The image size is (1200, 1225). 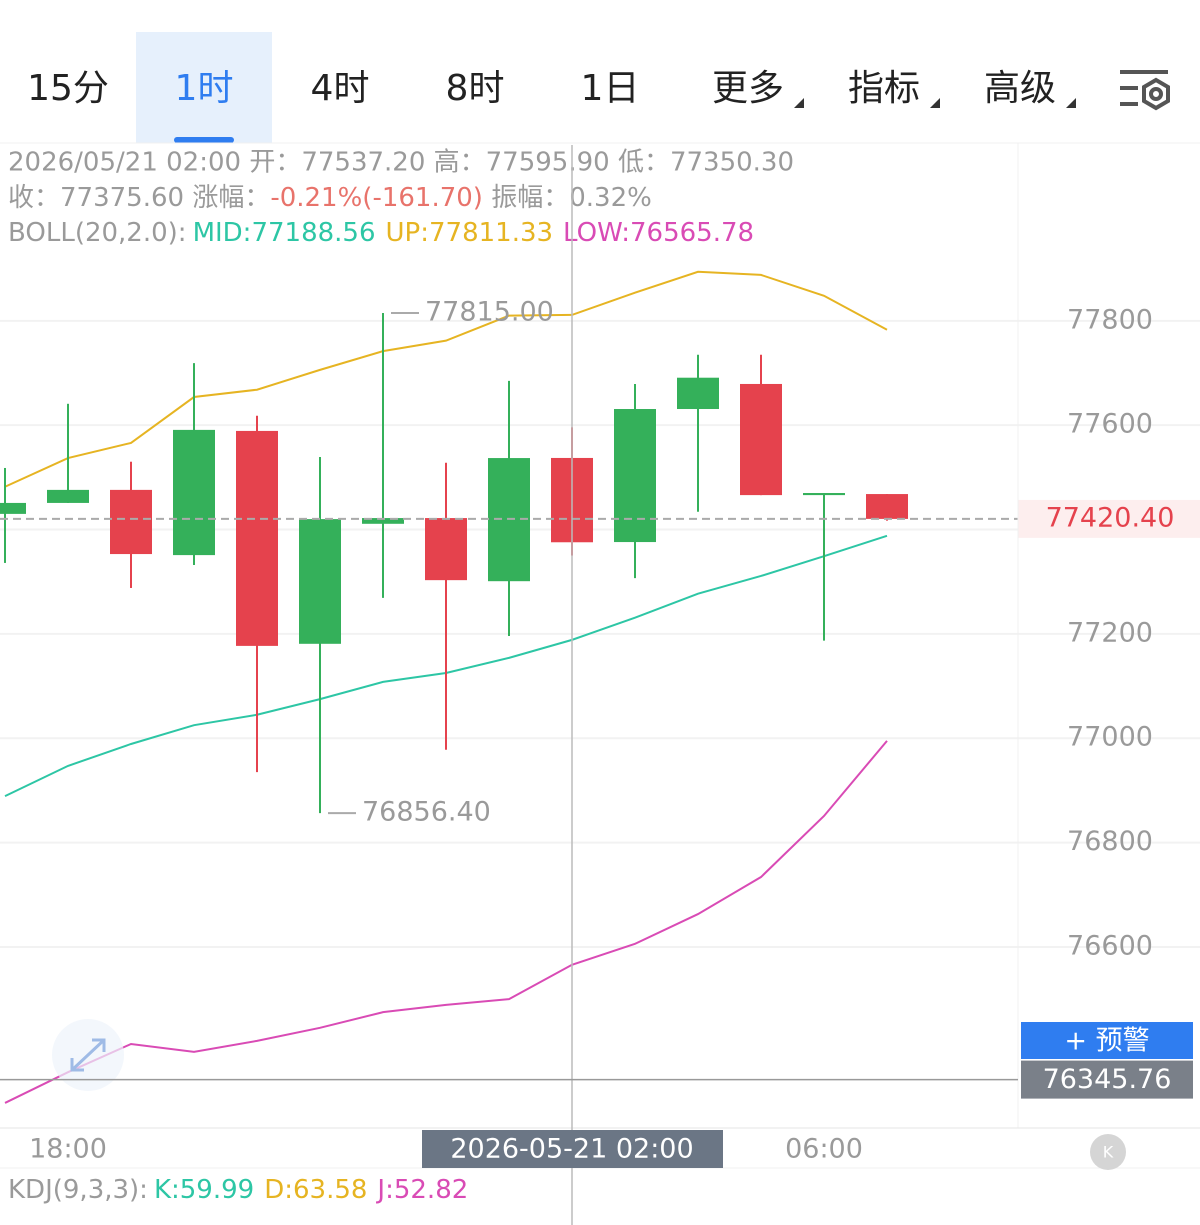 I want to click on crosshair-price-label: 76345.76, so click(x=1107, y=1079).